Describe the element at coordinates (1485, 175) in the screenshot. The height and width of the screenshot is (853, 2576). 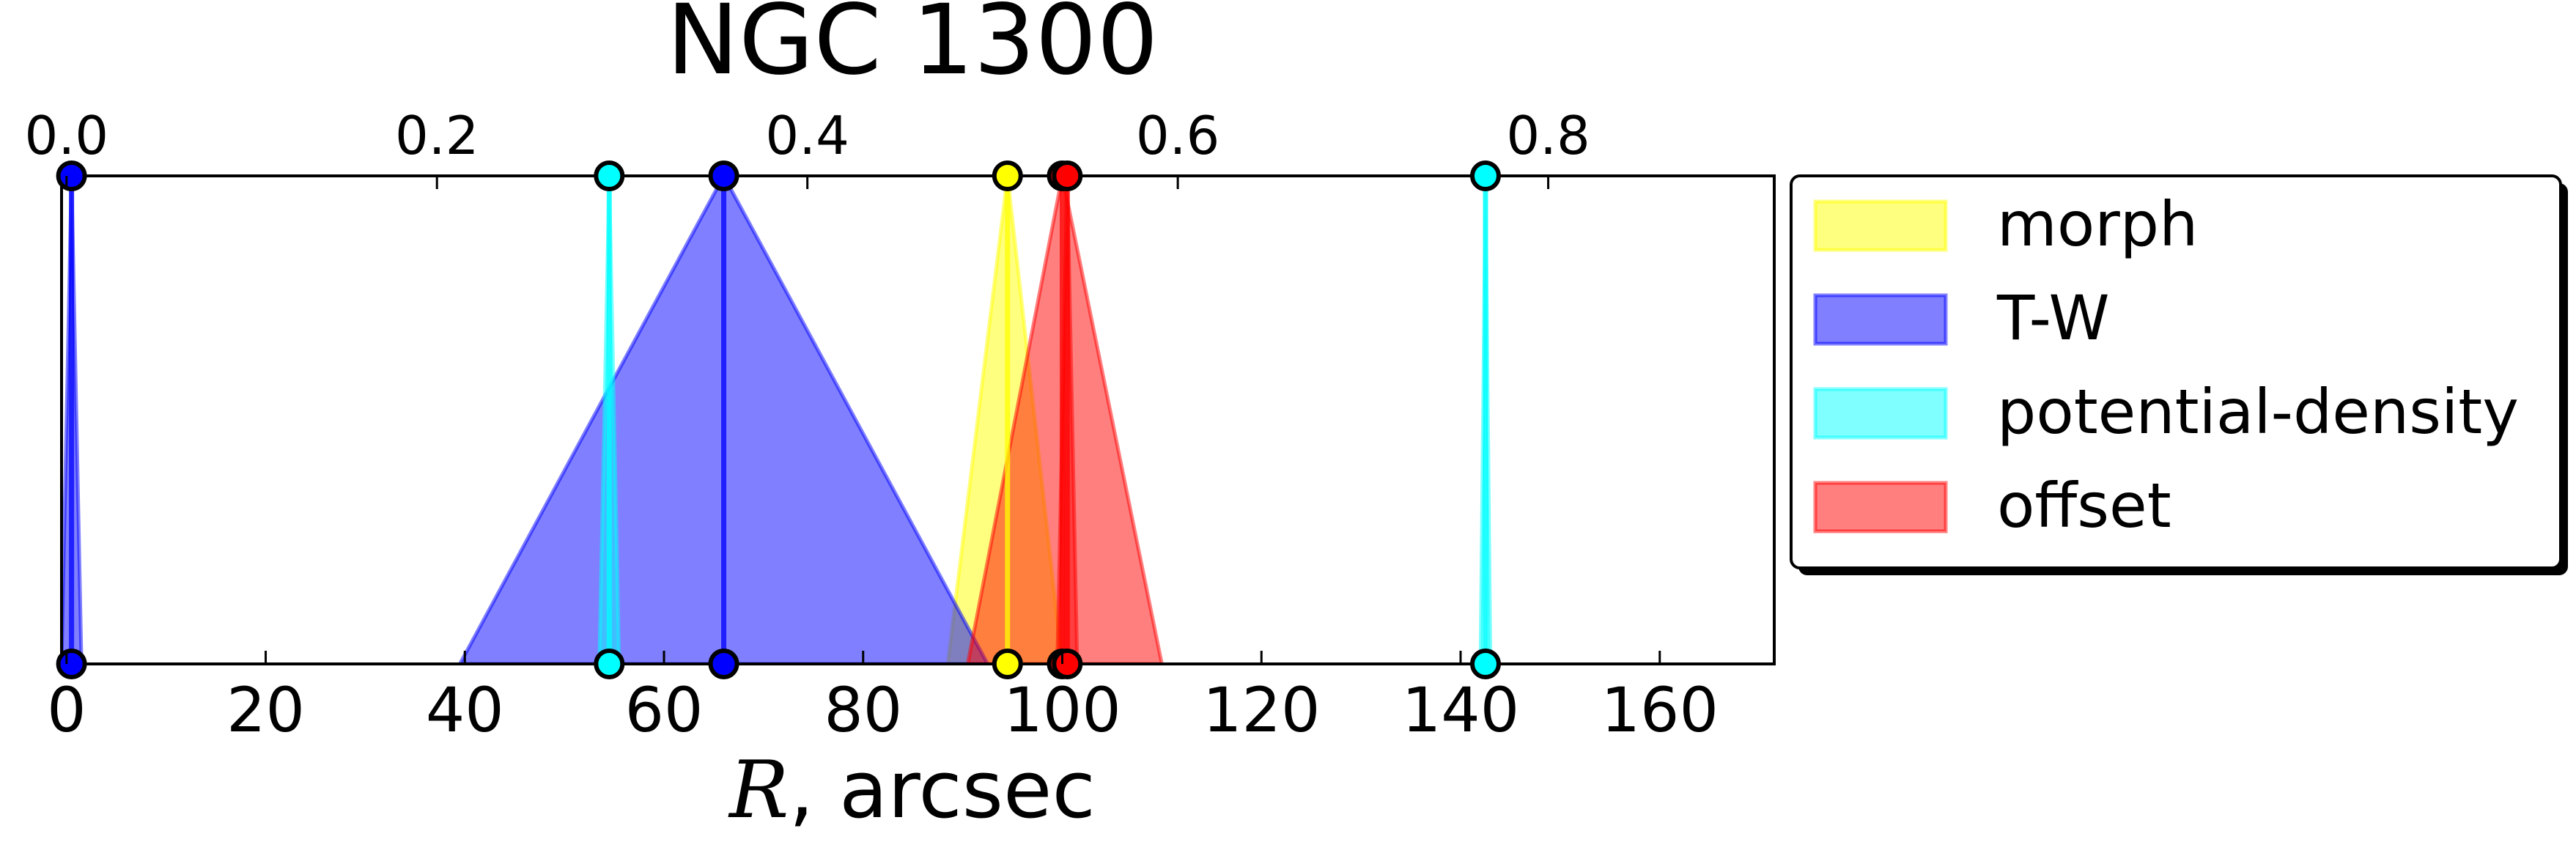
I see `marker-potential-density-1-top` at that location.